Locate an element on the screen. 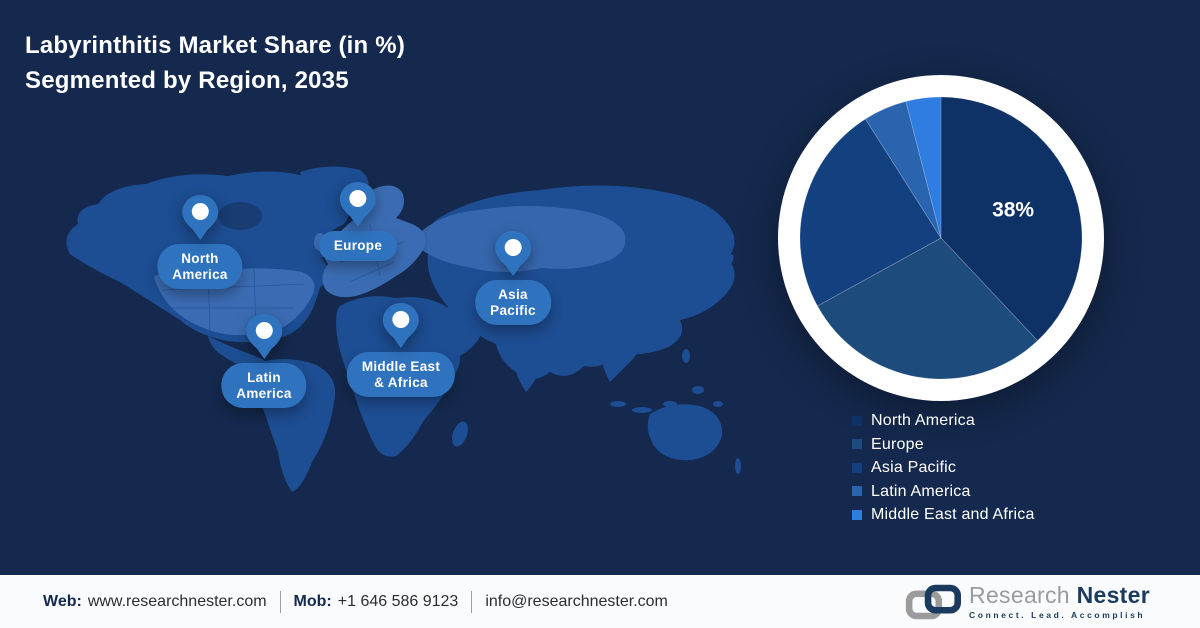 This screenshot has height=628, width=1200. us-state-borders is located at coordinates (233, 302).